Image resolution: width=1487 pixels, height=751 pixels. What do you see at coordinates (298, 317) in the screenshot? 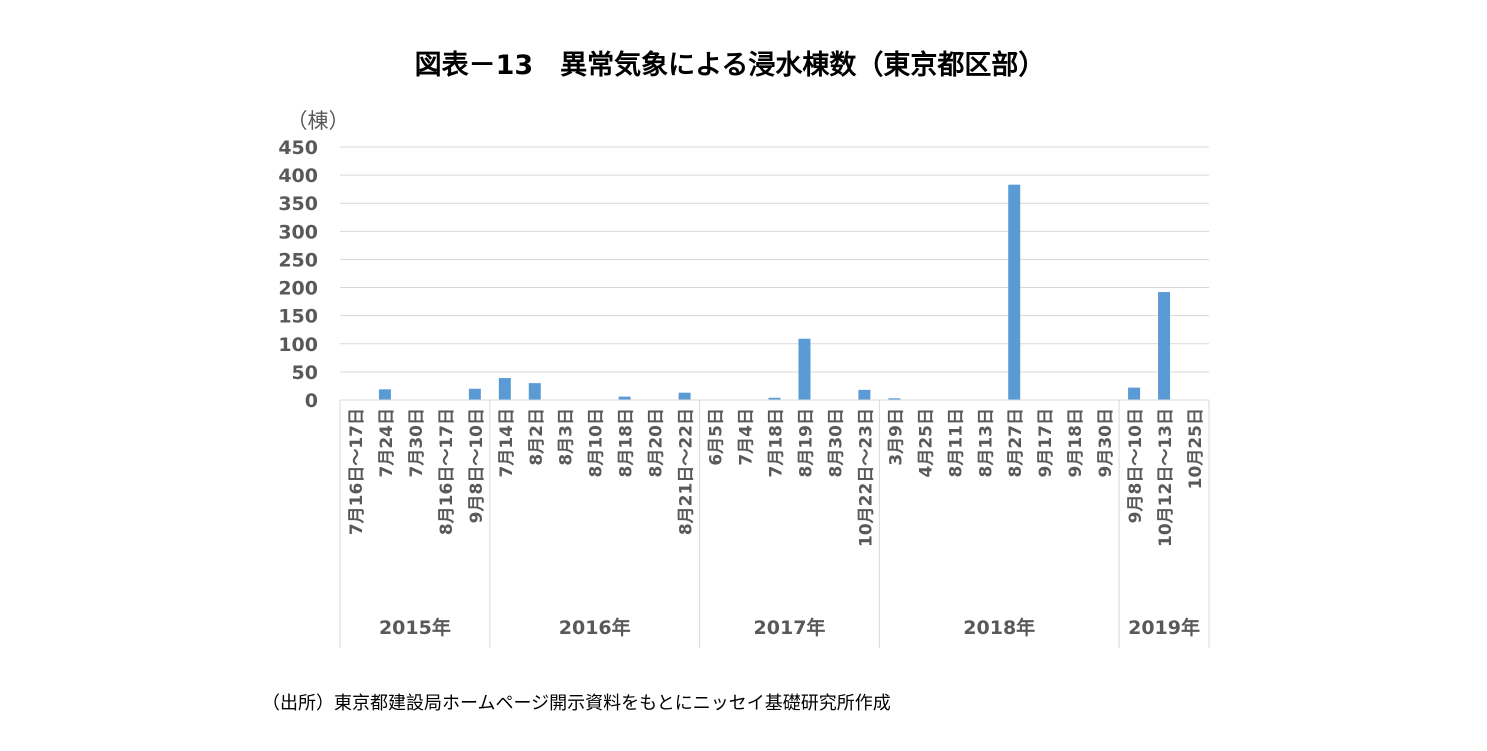
I see `y-tick-label: 150` at bounding box center [298, 317].